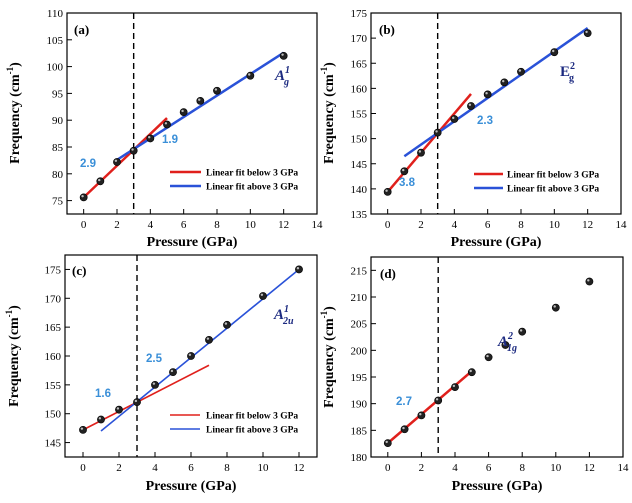 The image size is (632, 503). What do you see at coordinates (359, 431) in the screenshot?
I see `y-tick-label: 185` at bounding box center [359, 431].